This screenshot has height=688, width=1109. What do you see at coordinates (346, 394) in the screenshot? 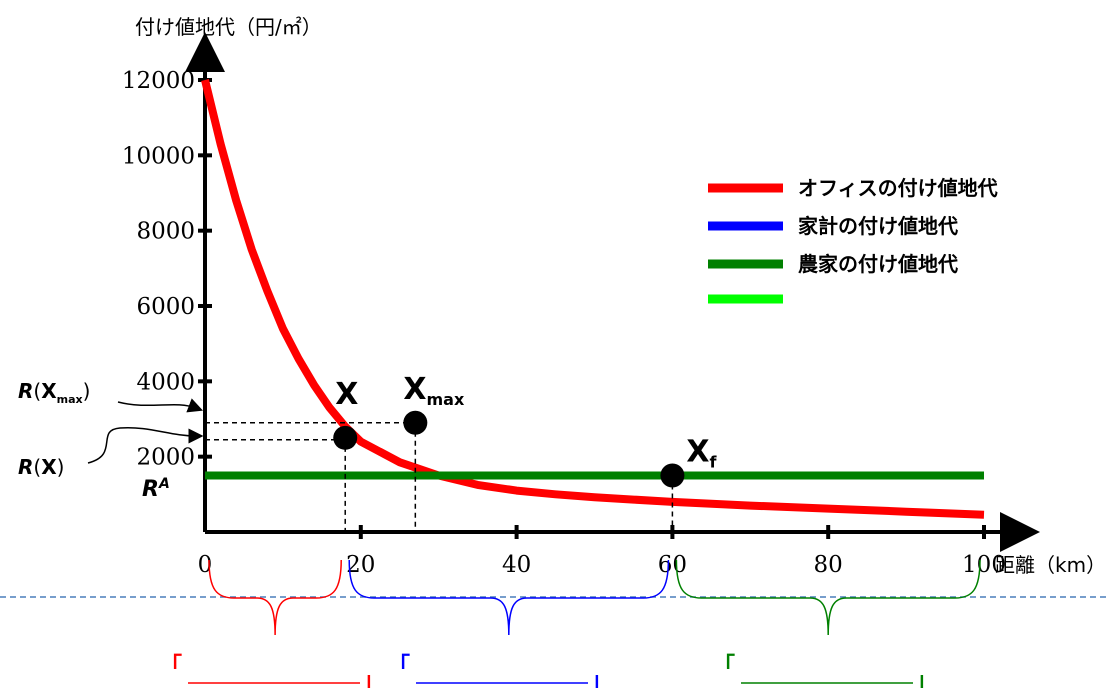
I see `point-label: X` at bounding box center [346, 394].